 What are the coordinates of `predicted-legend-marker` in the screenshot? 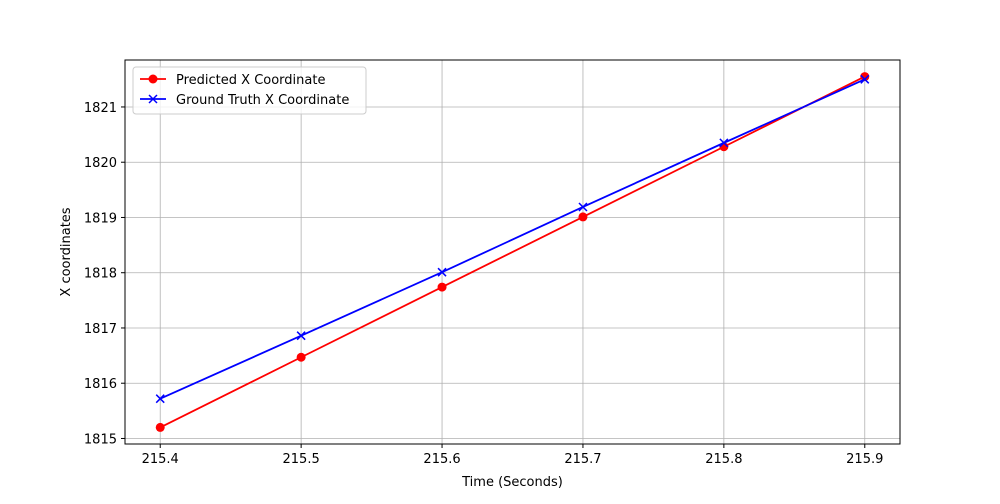 It's located at (153, 79).